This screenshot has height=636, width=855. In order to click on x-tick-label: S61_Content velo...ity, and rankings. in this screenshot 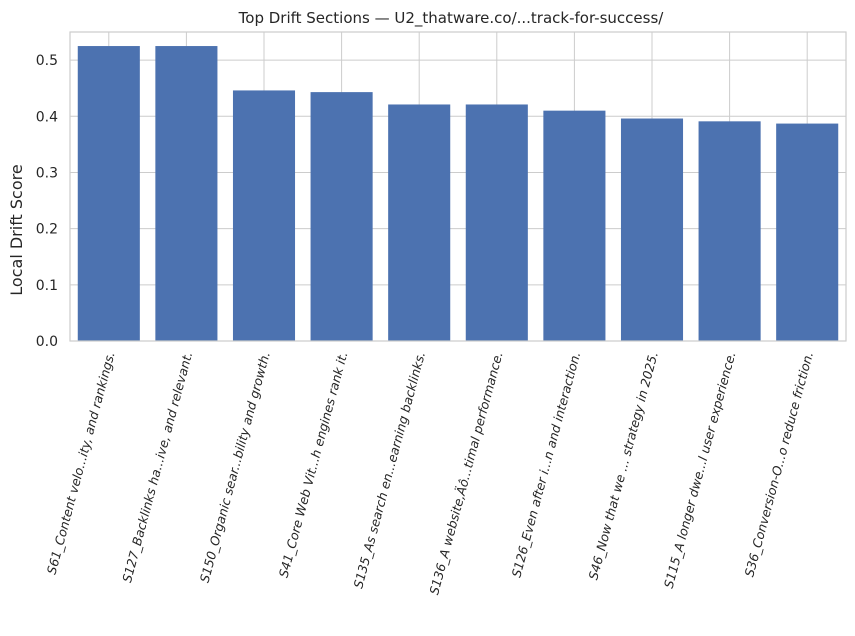, I will do `click(81, 463)`.